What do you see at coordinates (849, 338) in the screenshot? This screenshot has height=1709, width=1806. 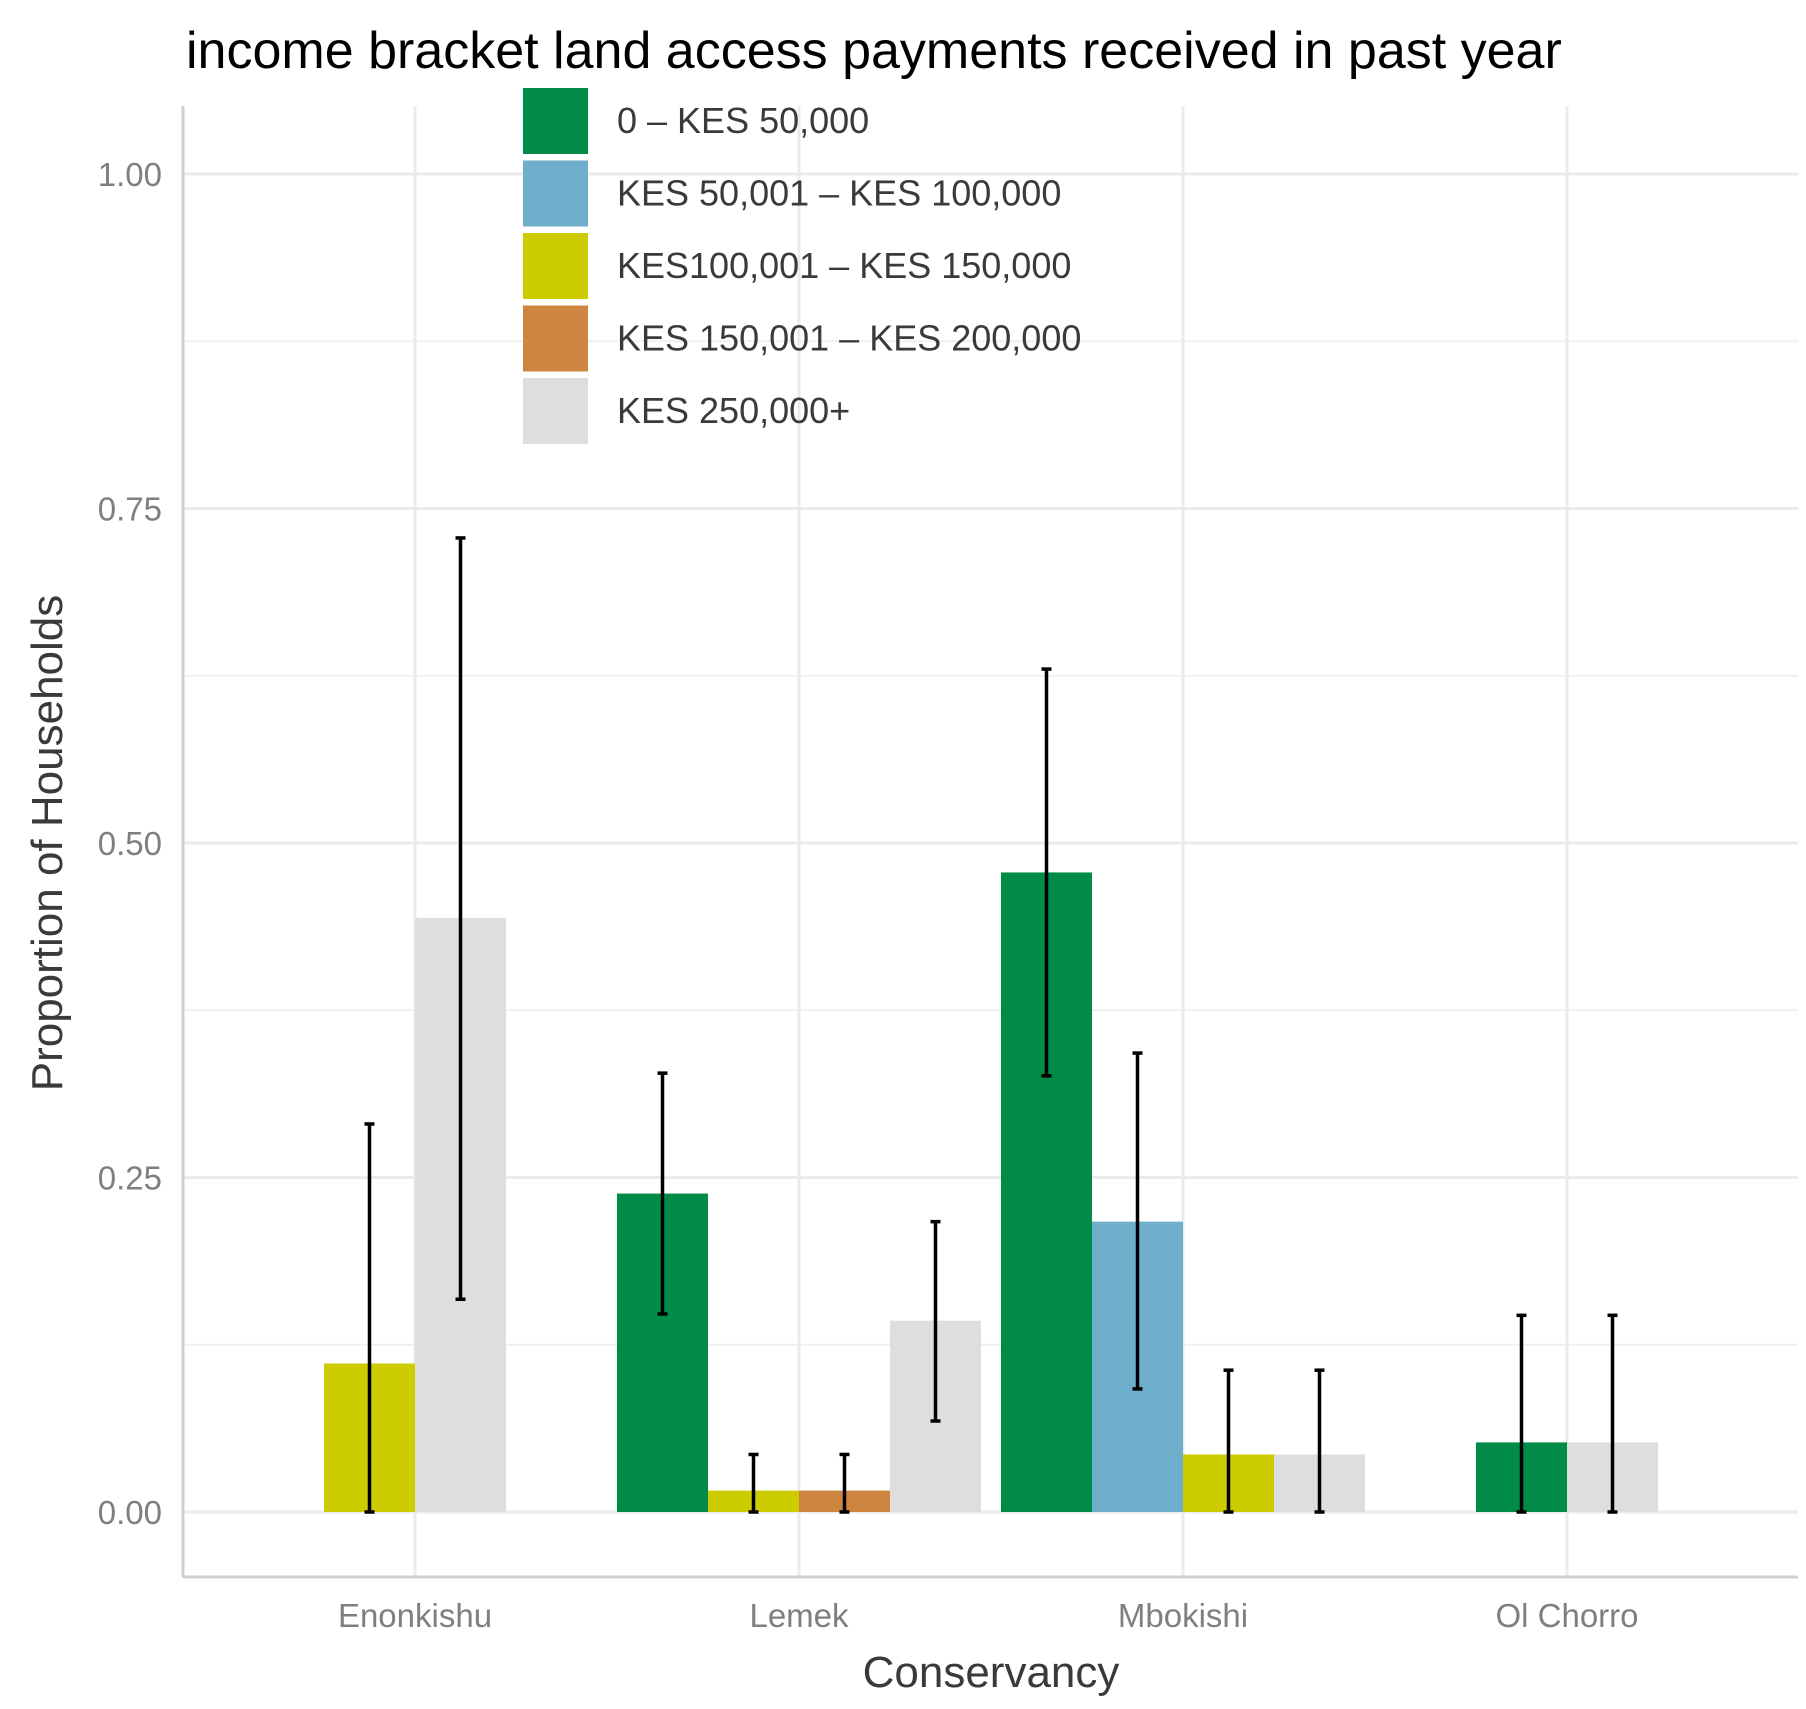 I see `legend-label: KES 150,001 – KES 200,000` at bounding box center [849, 338].